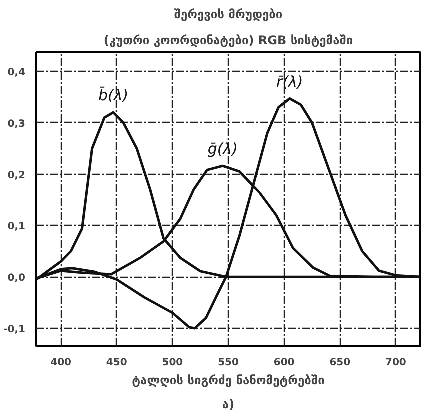 This screenshot has height=416, width=424. What do you see at coordinates (113, 95) in the screenshot?
I see `series-label: b̄(λ)` at bounding box center [113, 95].